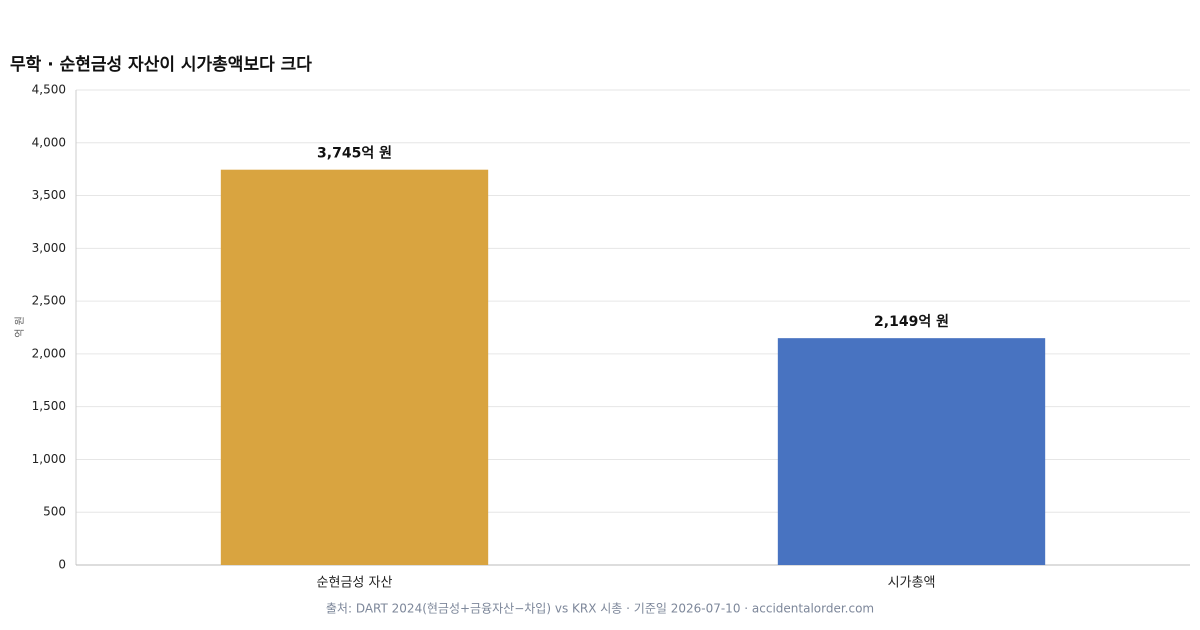  What do you see at coordinates (49, 248) in the screenshot?
I see `y-tick-label: 3,000` at bounding box center [49, 248].